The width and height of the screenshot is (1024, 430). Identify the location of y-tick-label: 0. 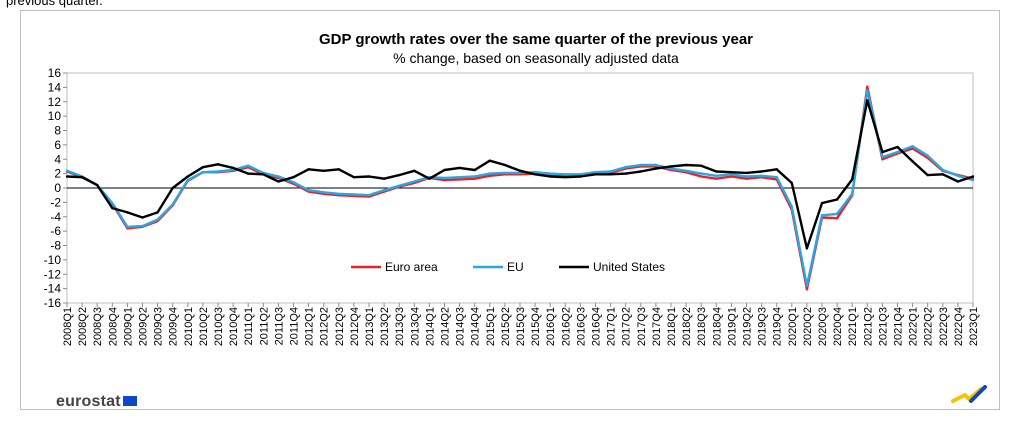
(57, 188).